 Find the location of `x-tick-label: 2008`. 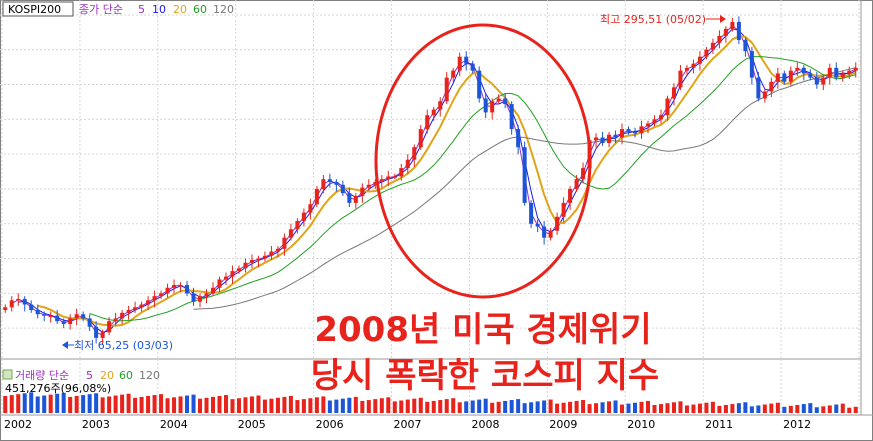

x-tick-label: 2008 is located at coordinates (485, 424).